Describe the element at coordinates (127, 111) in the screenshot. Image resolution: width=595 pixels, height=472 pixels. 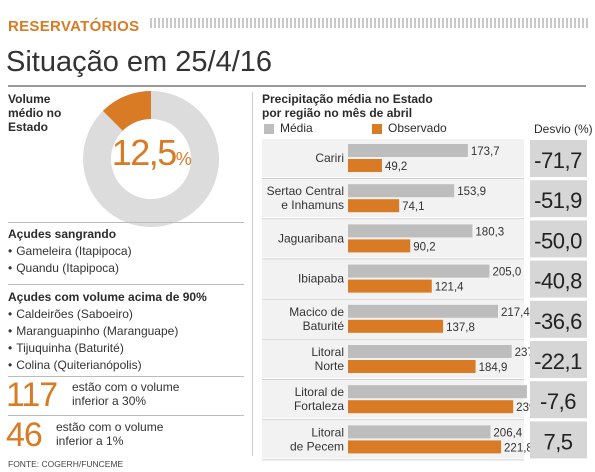
I see `donut-segment-volume` at that location.